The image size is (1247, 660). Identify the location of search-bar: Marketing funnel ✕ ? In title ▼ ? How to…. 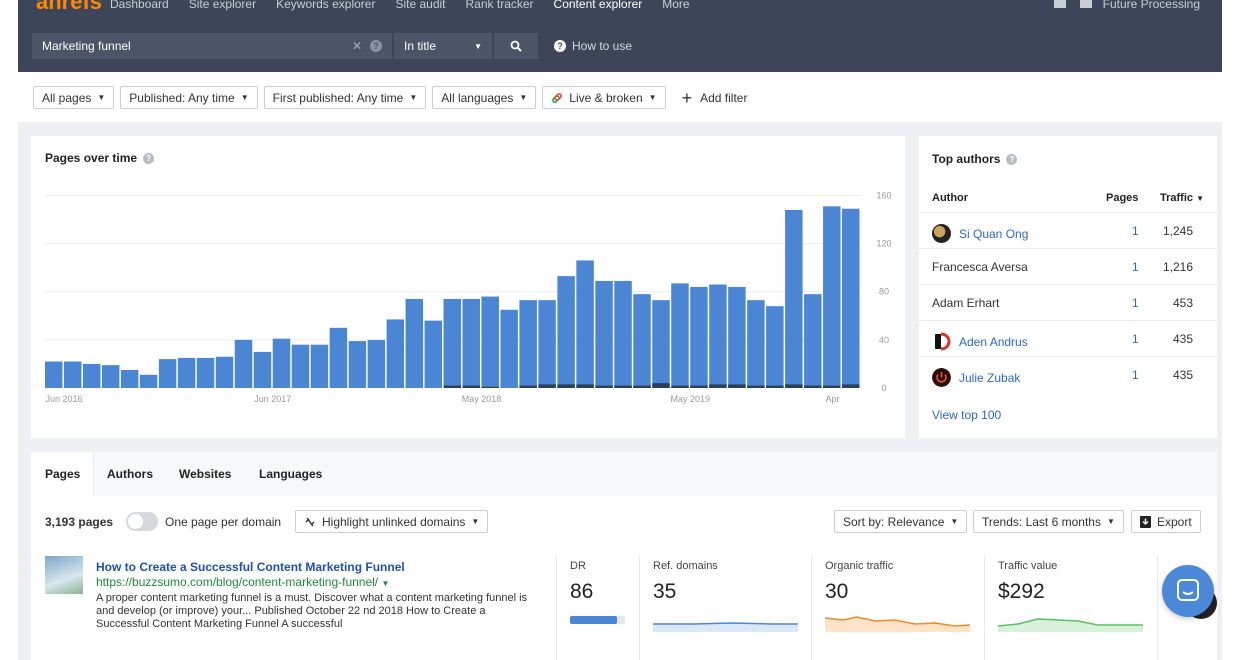
(332, 46).